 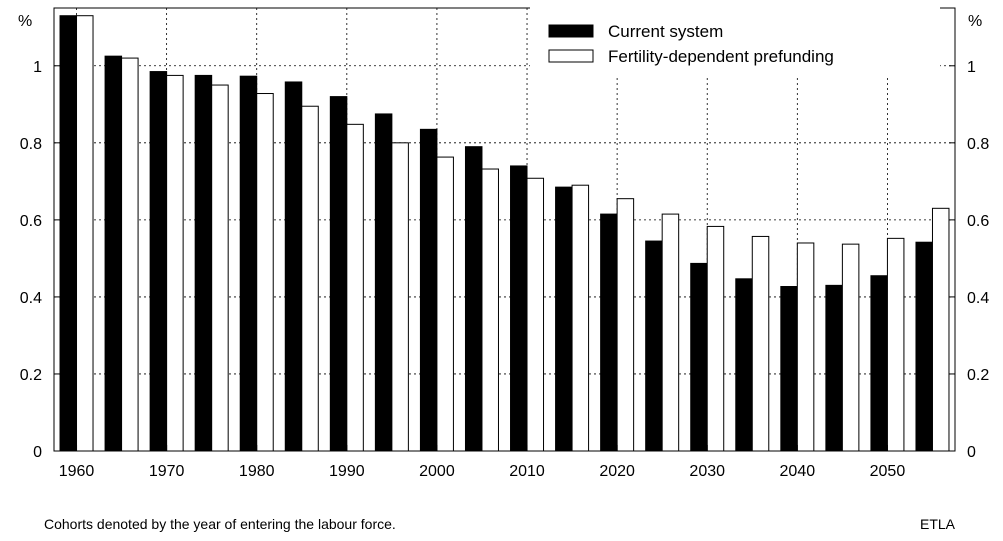 What do you see at coordinates (978, 298) in the screenshot?
I see `y-tick-label-right: 0.4` at bounding box center [978, 298].